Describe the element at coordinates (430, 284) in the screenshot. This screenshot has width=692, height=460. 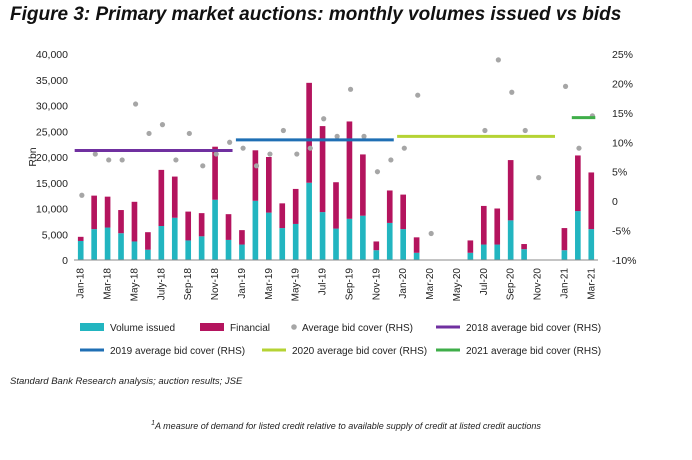
I see `x-tick-label: Mar-20` at that location.